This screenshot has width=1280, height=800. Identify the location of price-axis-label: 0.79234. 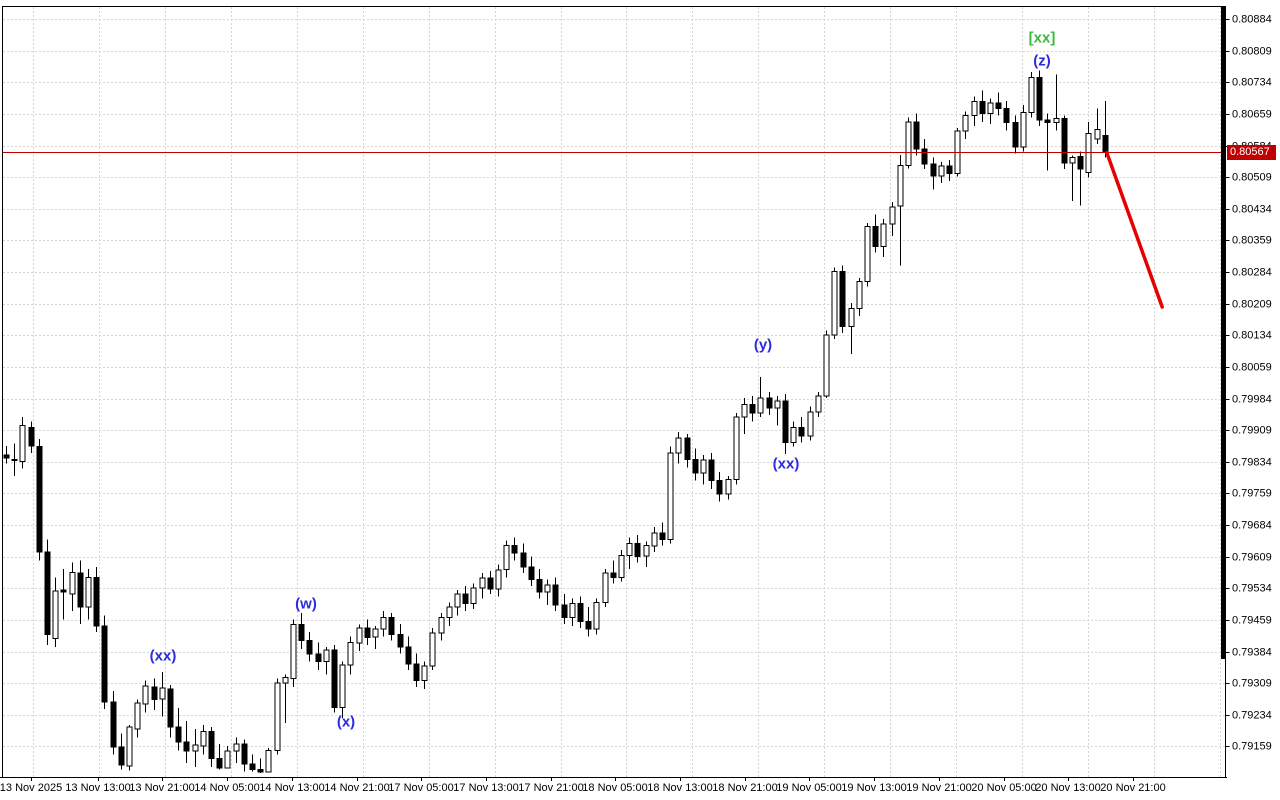
(1252, 715).